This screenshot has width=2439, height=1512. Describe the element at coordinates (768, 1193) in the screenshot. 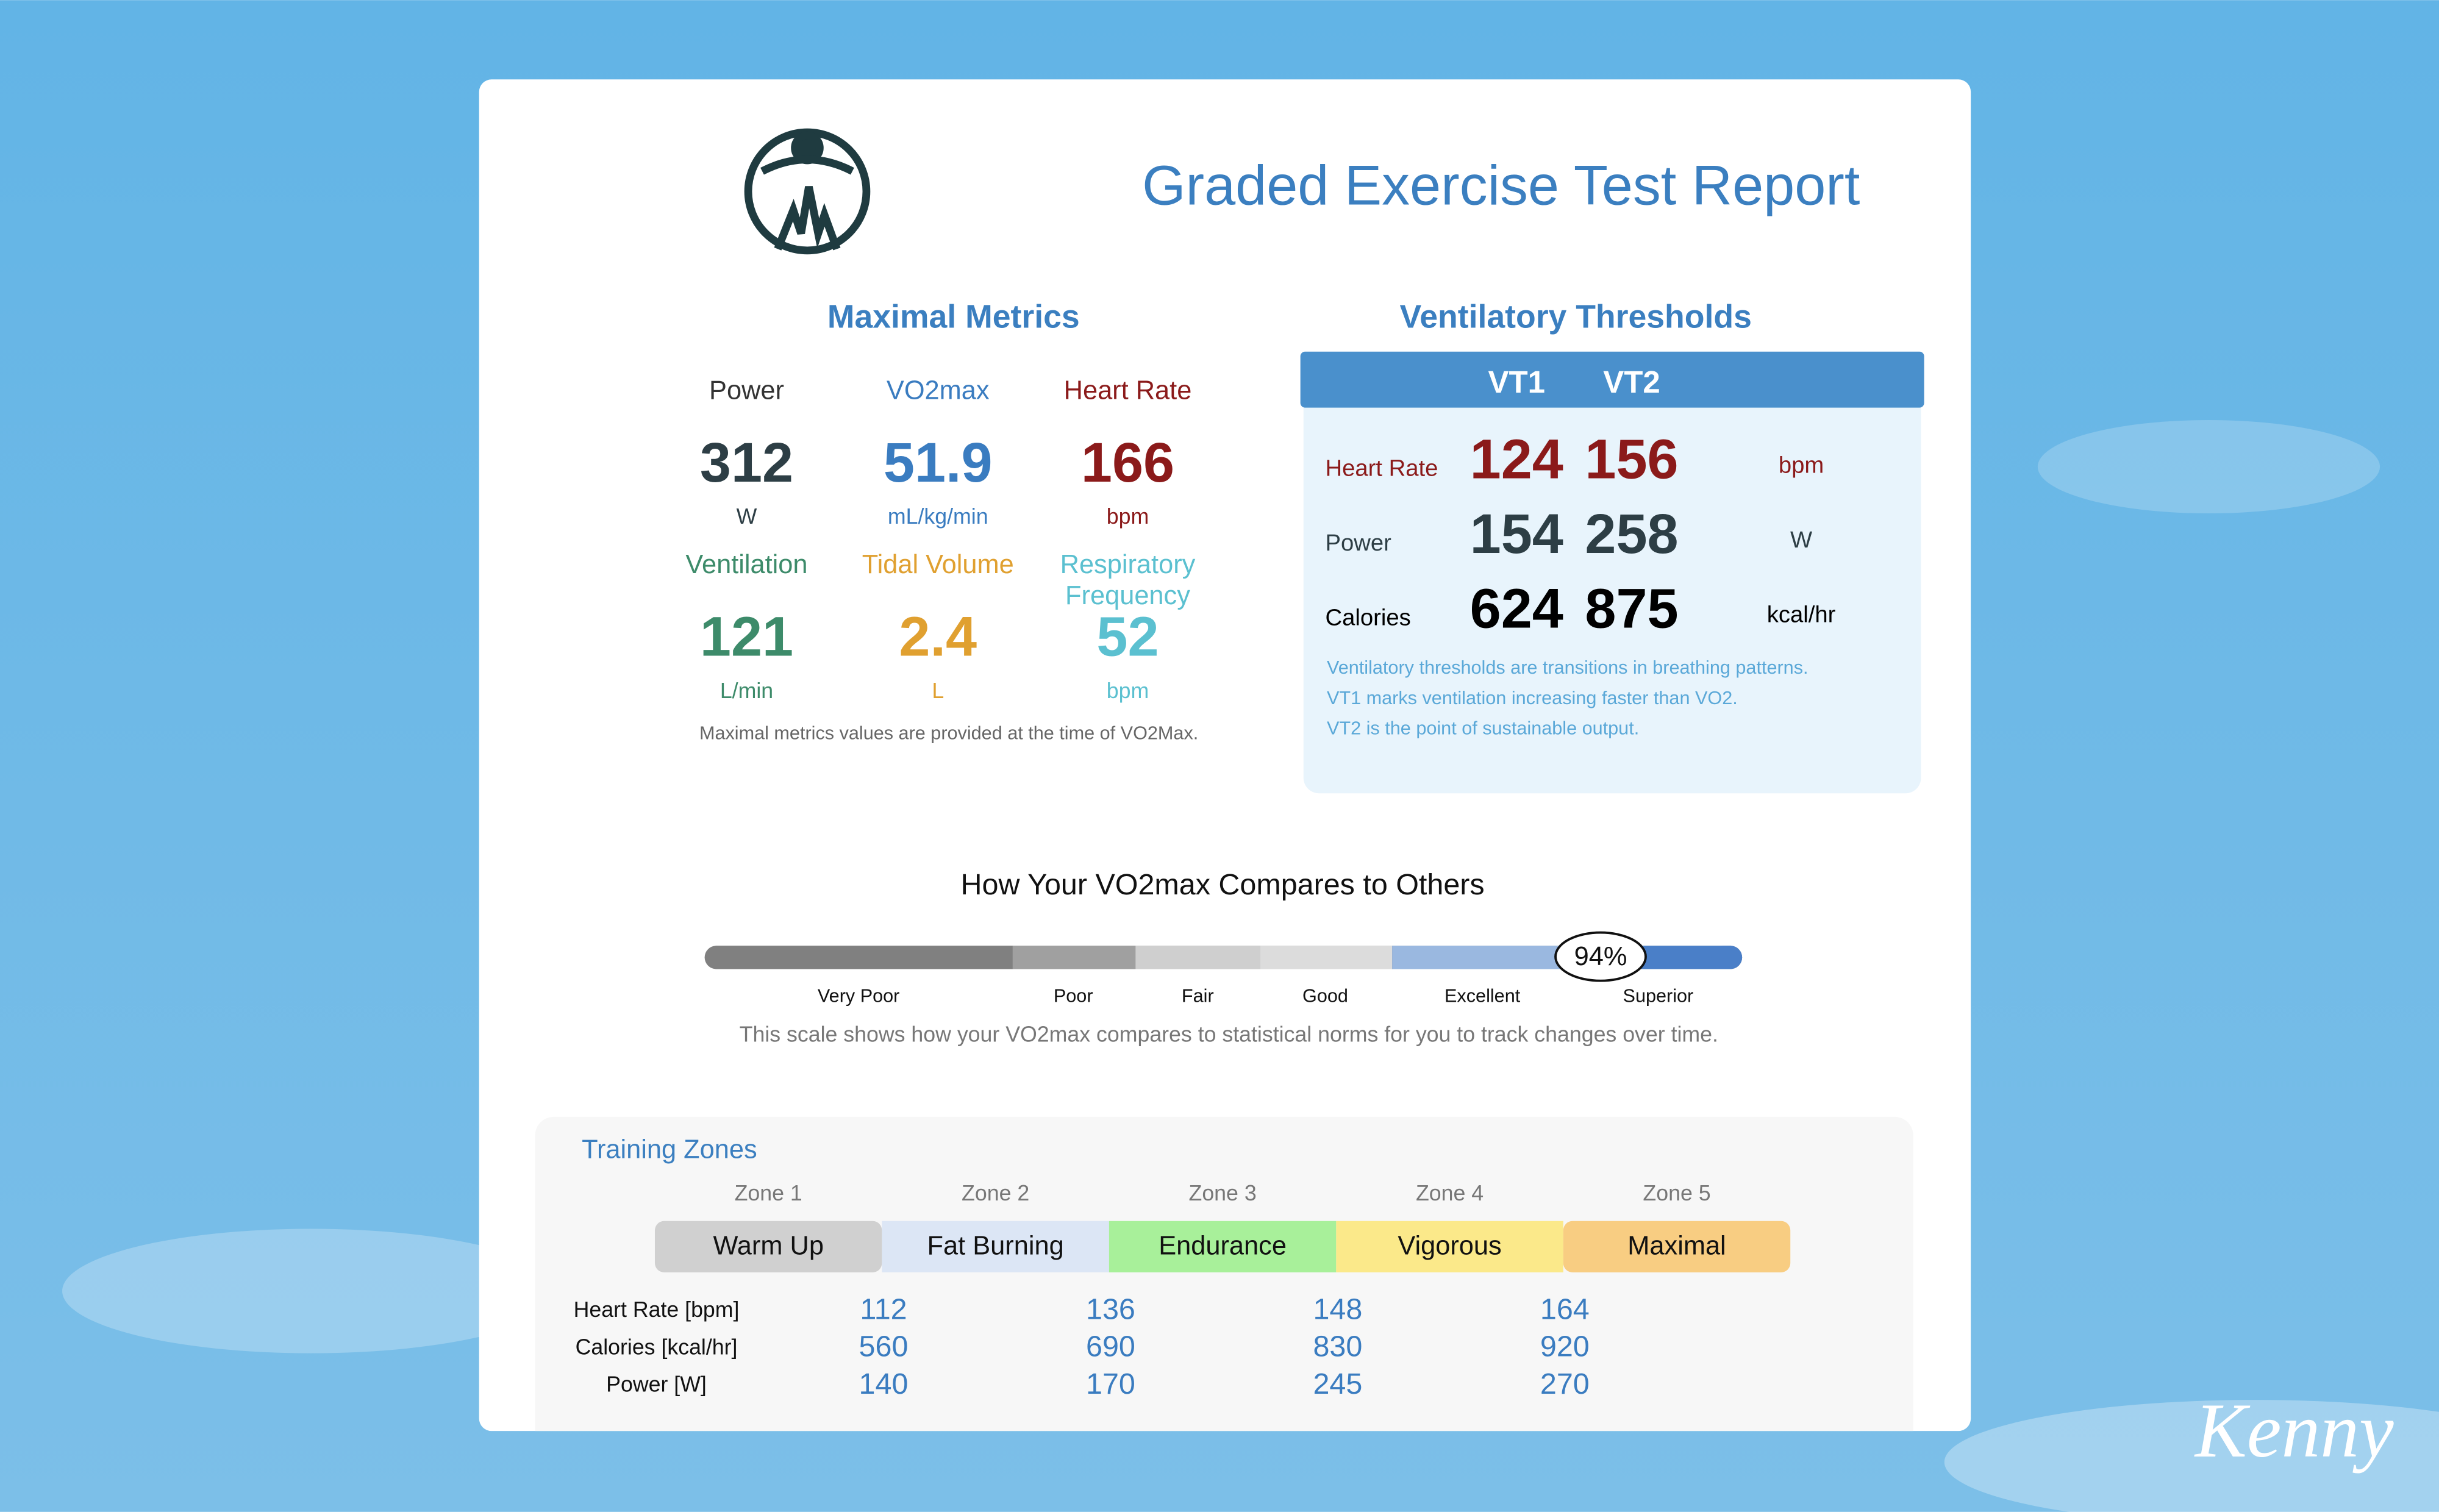

I see `zone-number: Zone 1` at that location.